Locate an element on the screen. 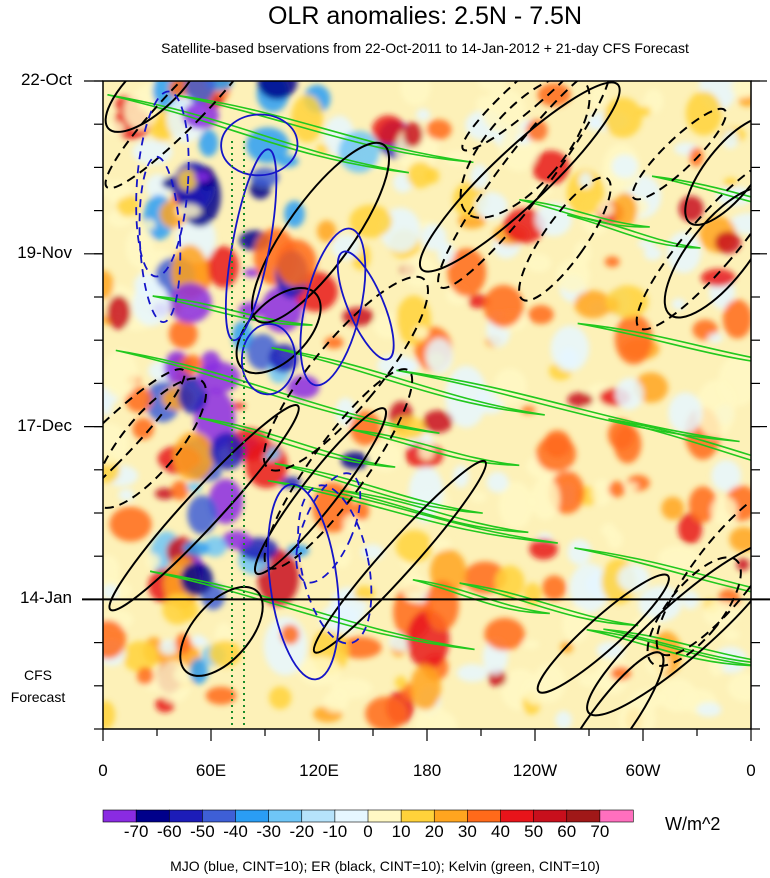 The width and height of the screenshot is (770, 878). x-tick-label: 0 is located at coordinates (751, 770).